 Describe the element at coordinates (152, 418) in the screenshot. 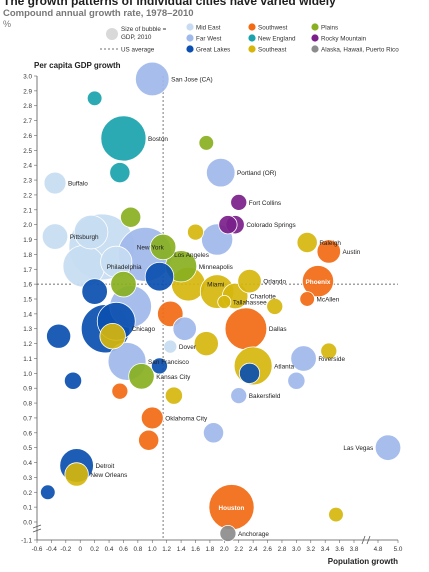

I see `bubble-oklahoma-city` at that location.